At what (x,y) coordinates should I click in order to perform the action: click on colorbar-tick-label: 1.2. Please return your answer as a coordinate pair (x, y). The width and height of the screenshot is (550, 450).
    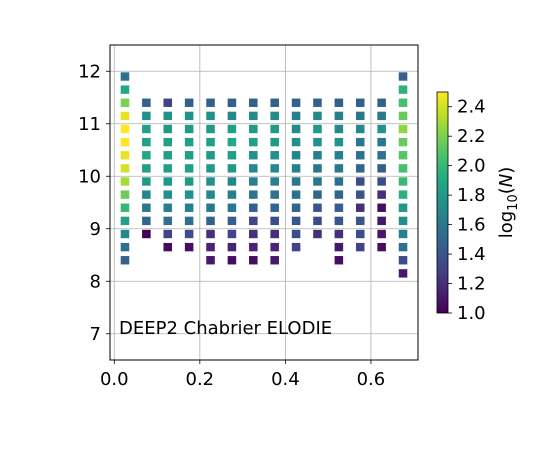
    Looking at the image, I should click on (471, 284).